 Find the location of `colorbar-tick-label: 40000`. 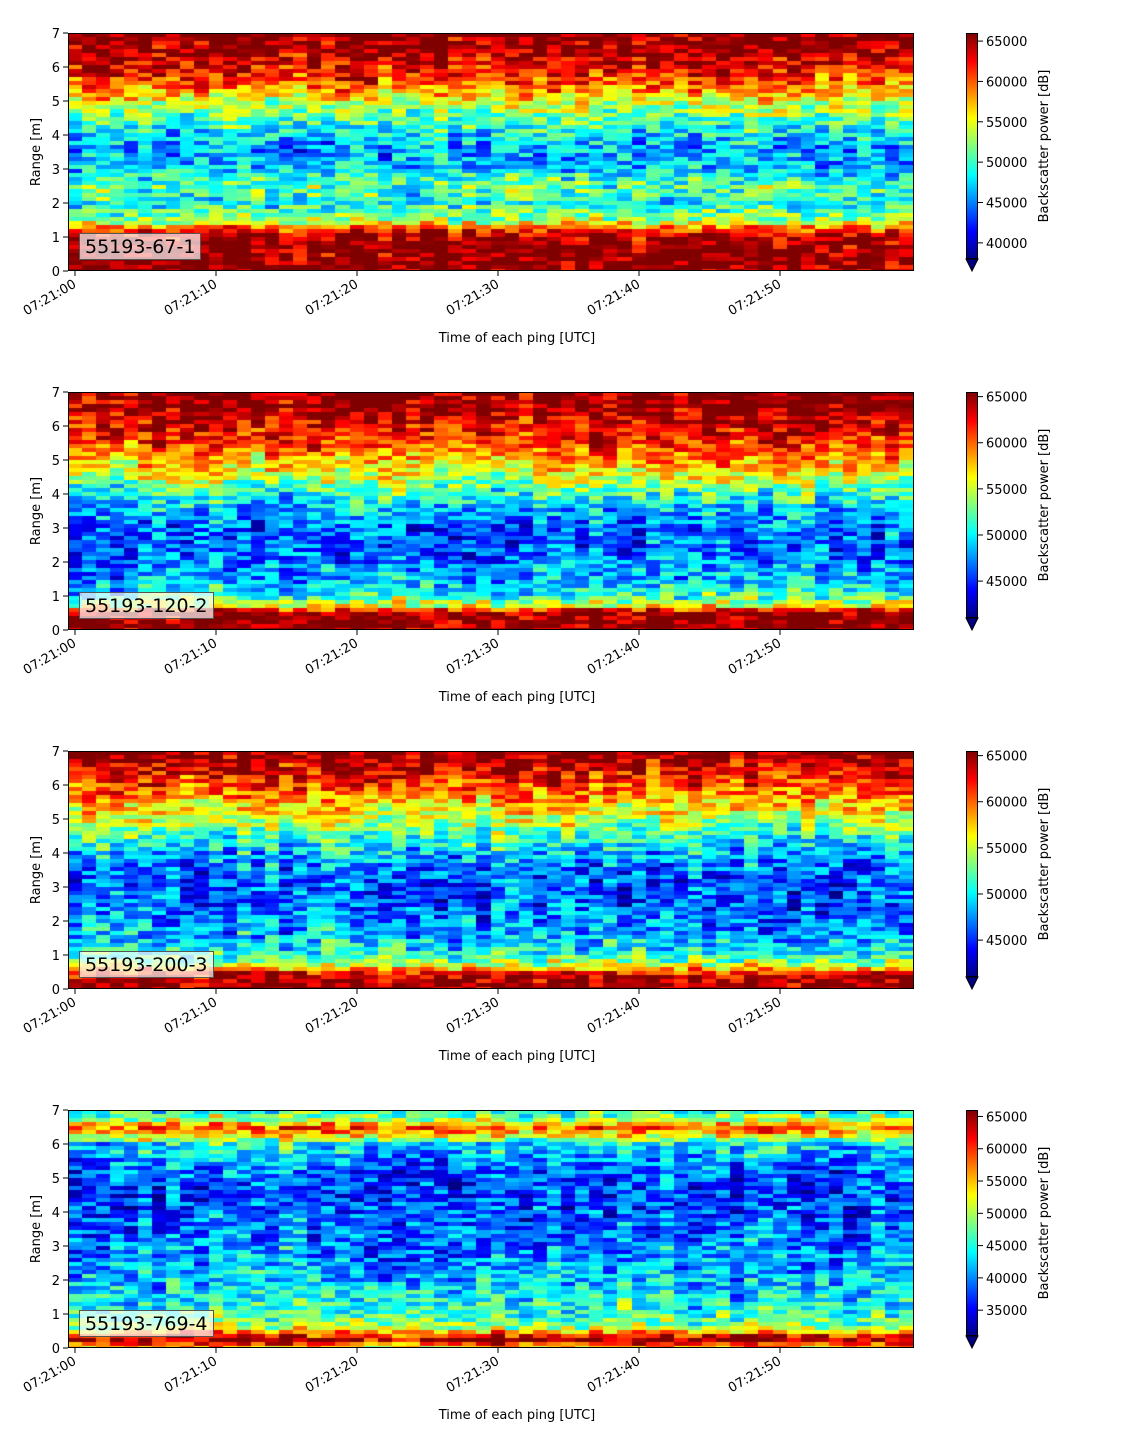

colorbar-tick-label: 40000 is located at coordinates (1006, 244).